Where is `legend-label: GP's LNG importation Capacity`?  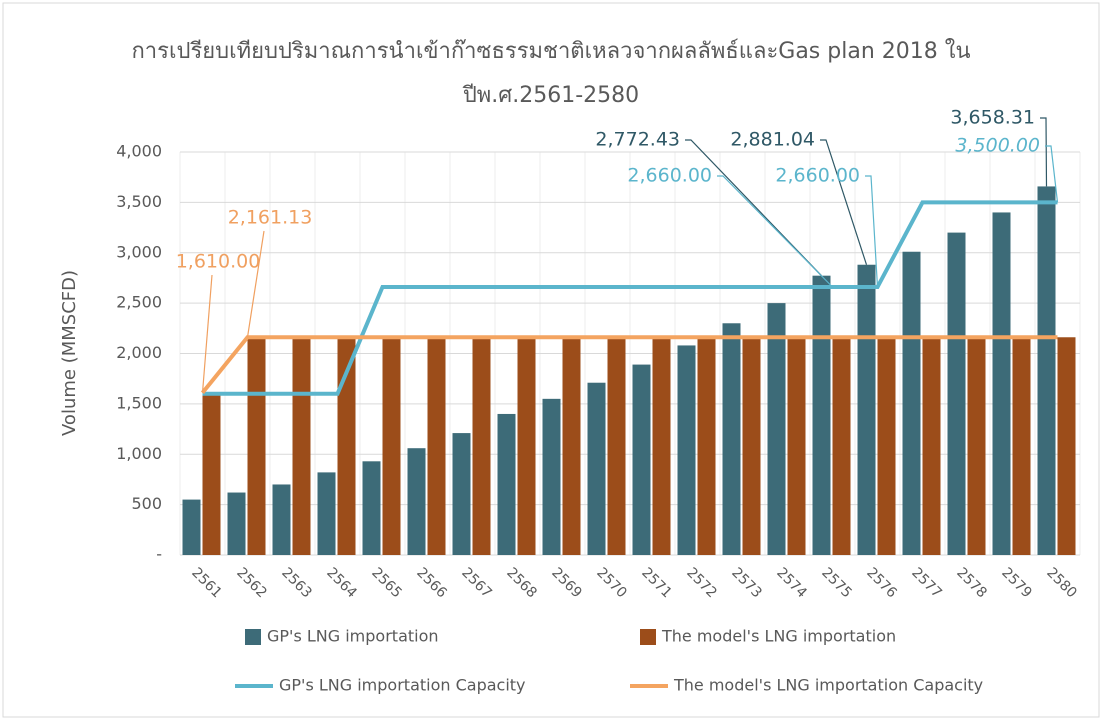 legend-label: GP's LNG importation Capacity is located at coordinates (402, 685).